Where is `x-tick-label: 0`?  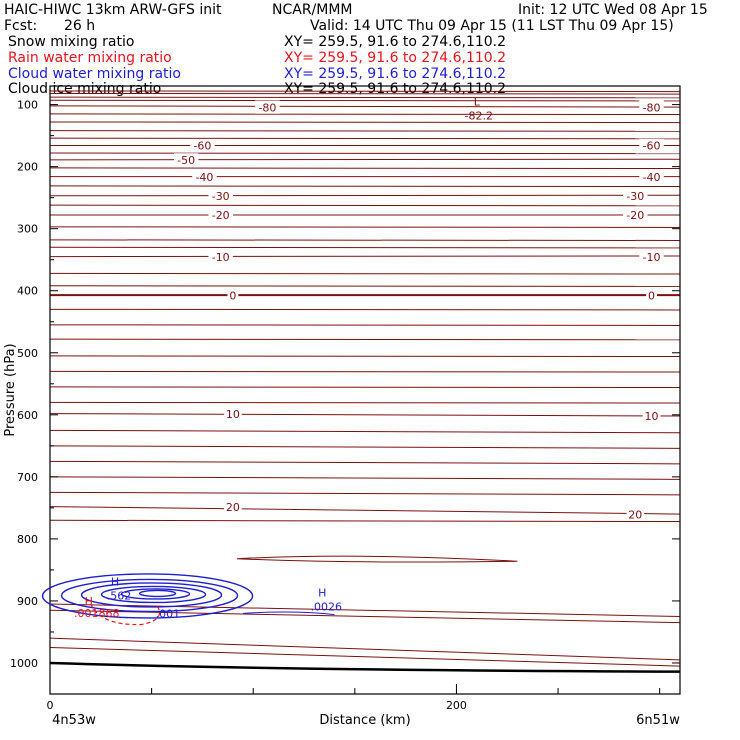 x-tick-label: 0 is located at coordinates (50, 705).